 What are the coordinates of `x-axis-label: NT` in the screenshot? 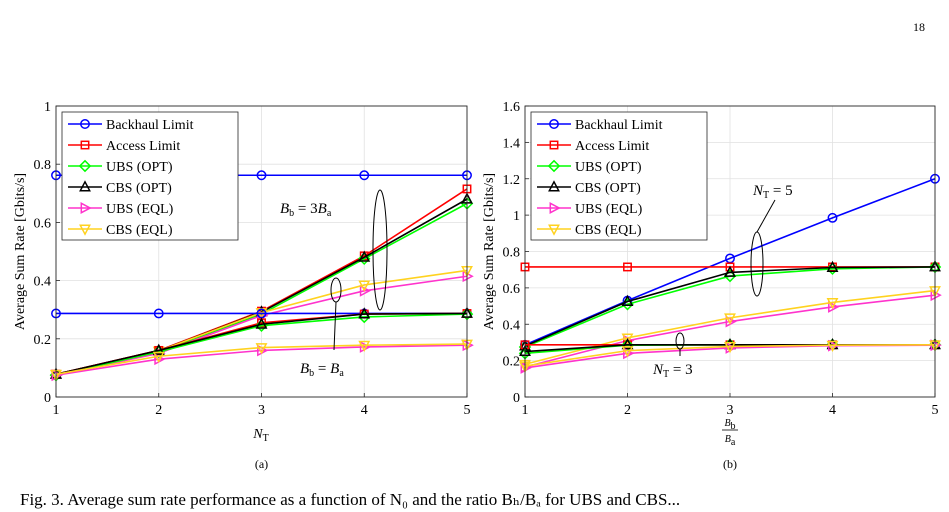 It's located at (260, 435).